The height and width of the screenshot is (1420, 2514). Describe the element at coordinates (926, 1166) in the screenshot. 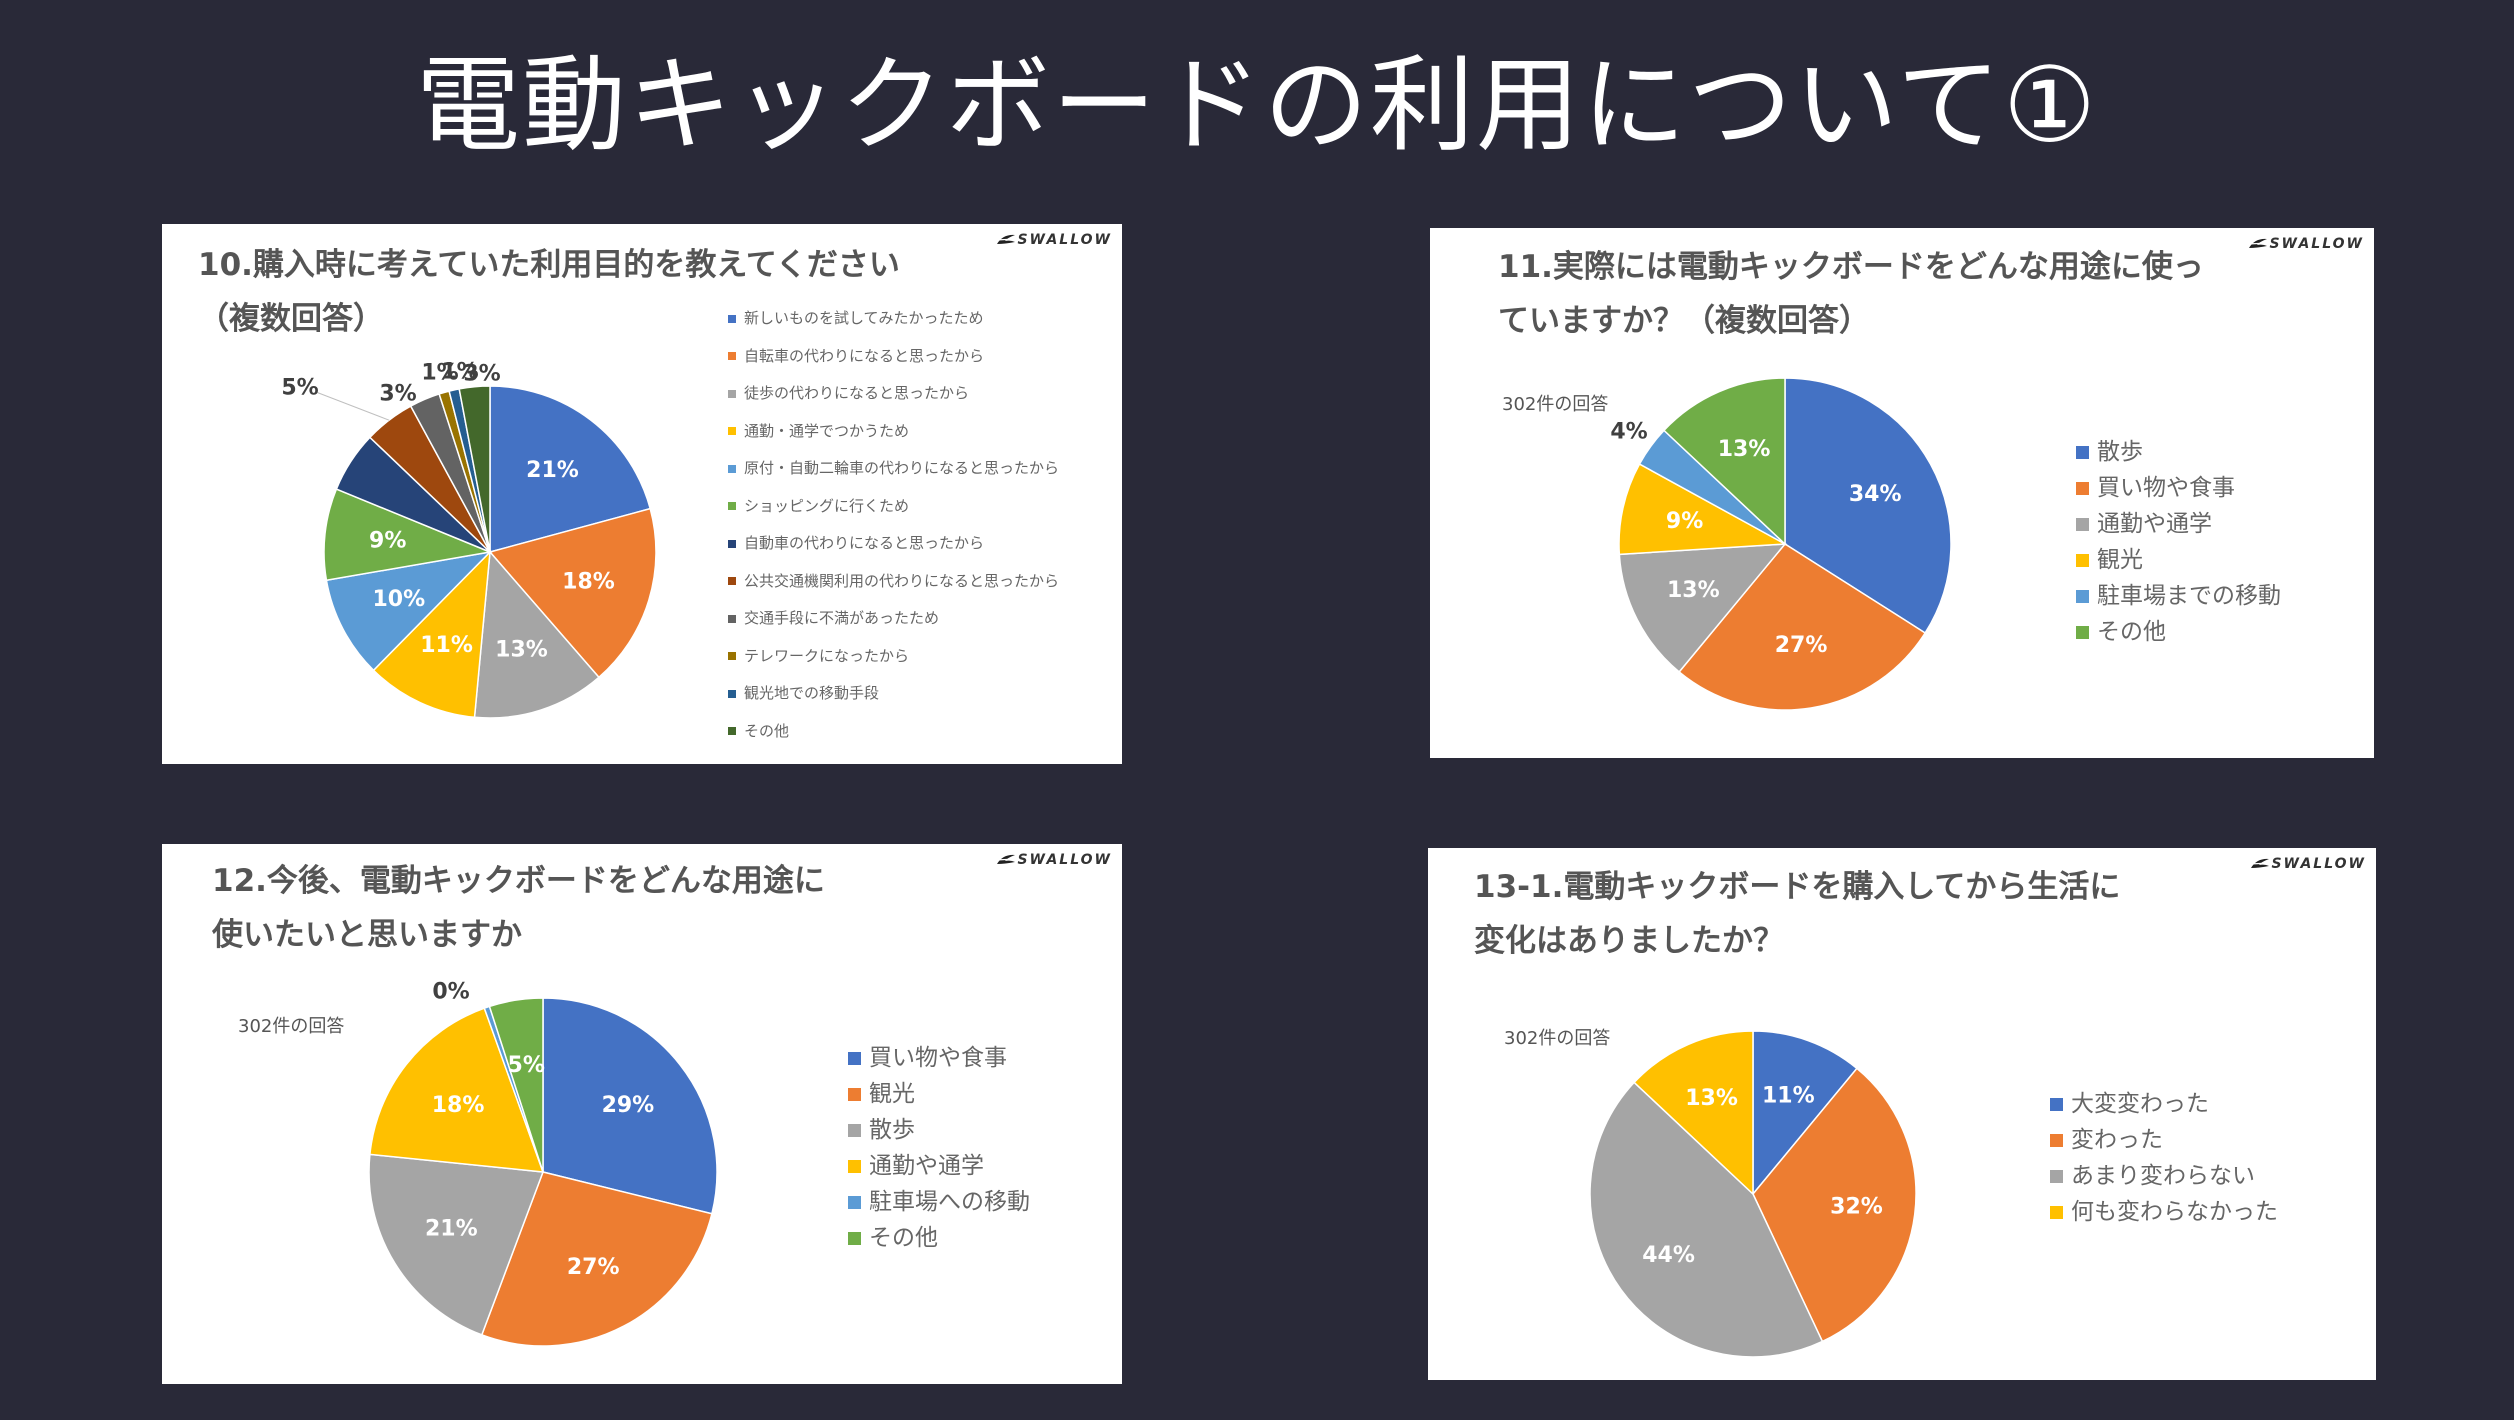

I see `legend-label: 通勤や通学` at that location.